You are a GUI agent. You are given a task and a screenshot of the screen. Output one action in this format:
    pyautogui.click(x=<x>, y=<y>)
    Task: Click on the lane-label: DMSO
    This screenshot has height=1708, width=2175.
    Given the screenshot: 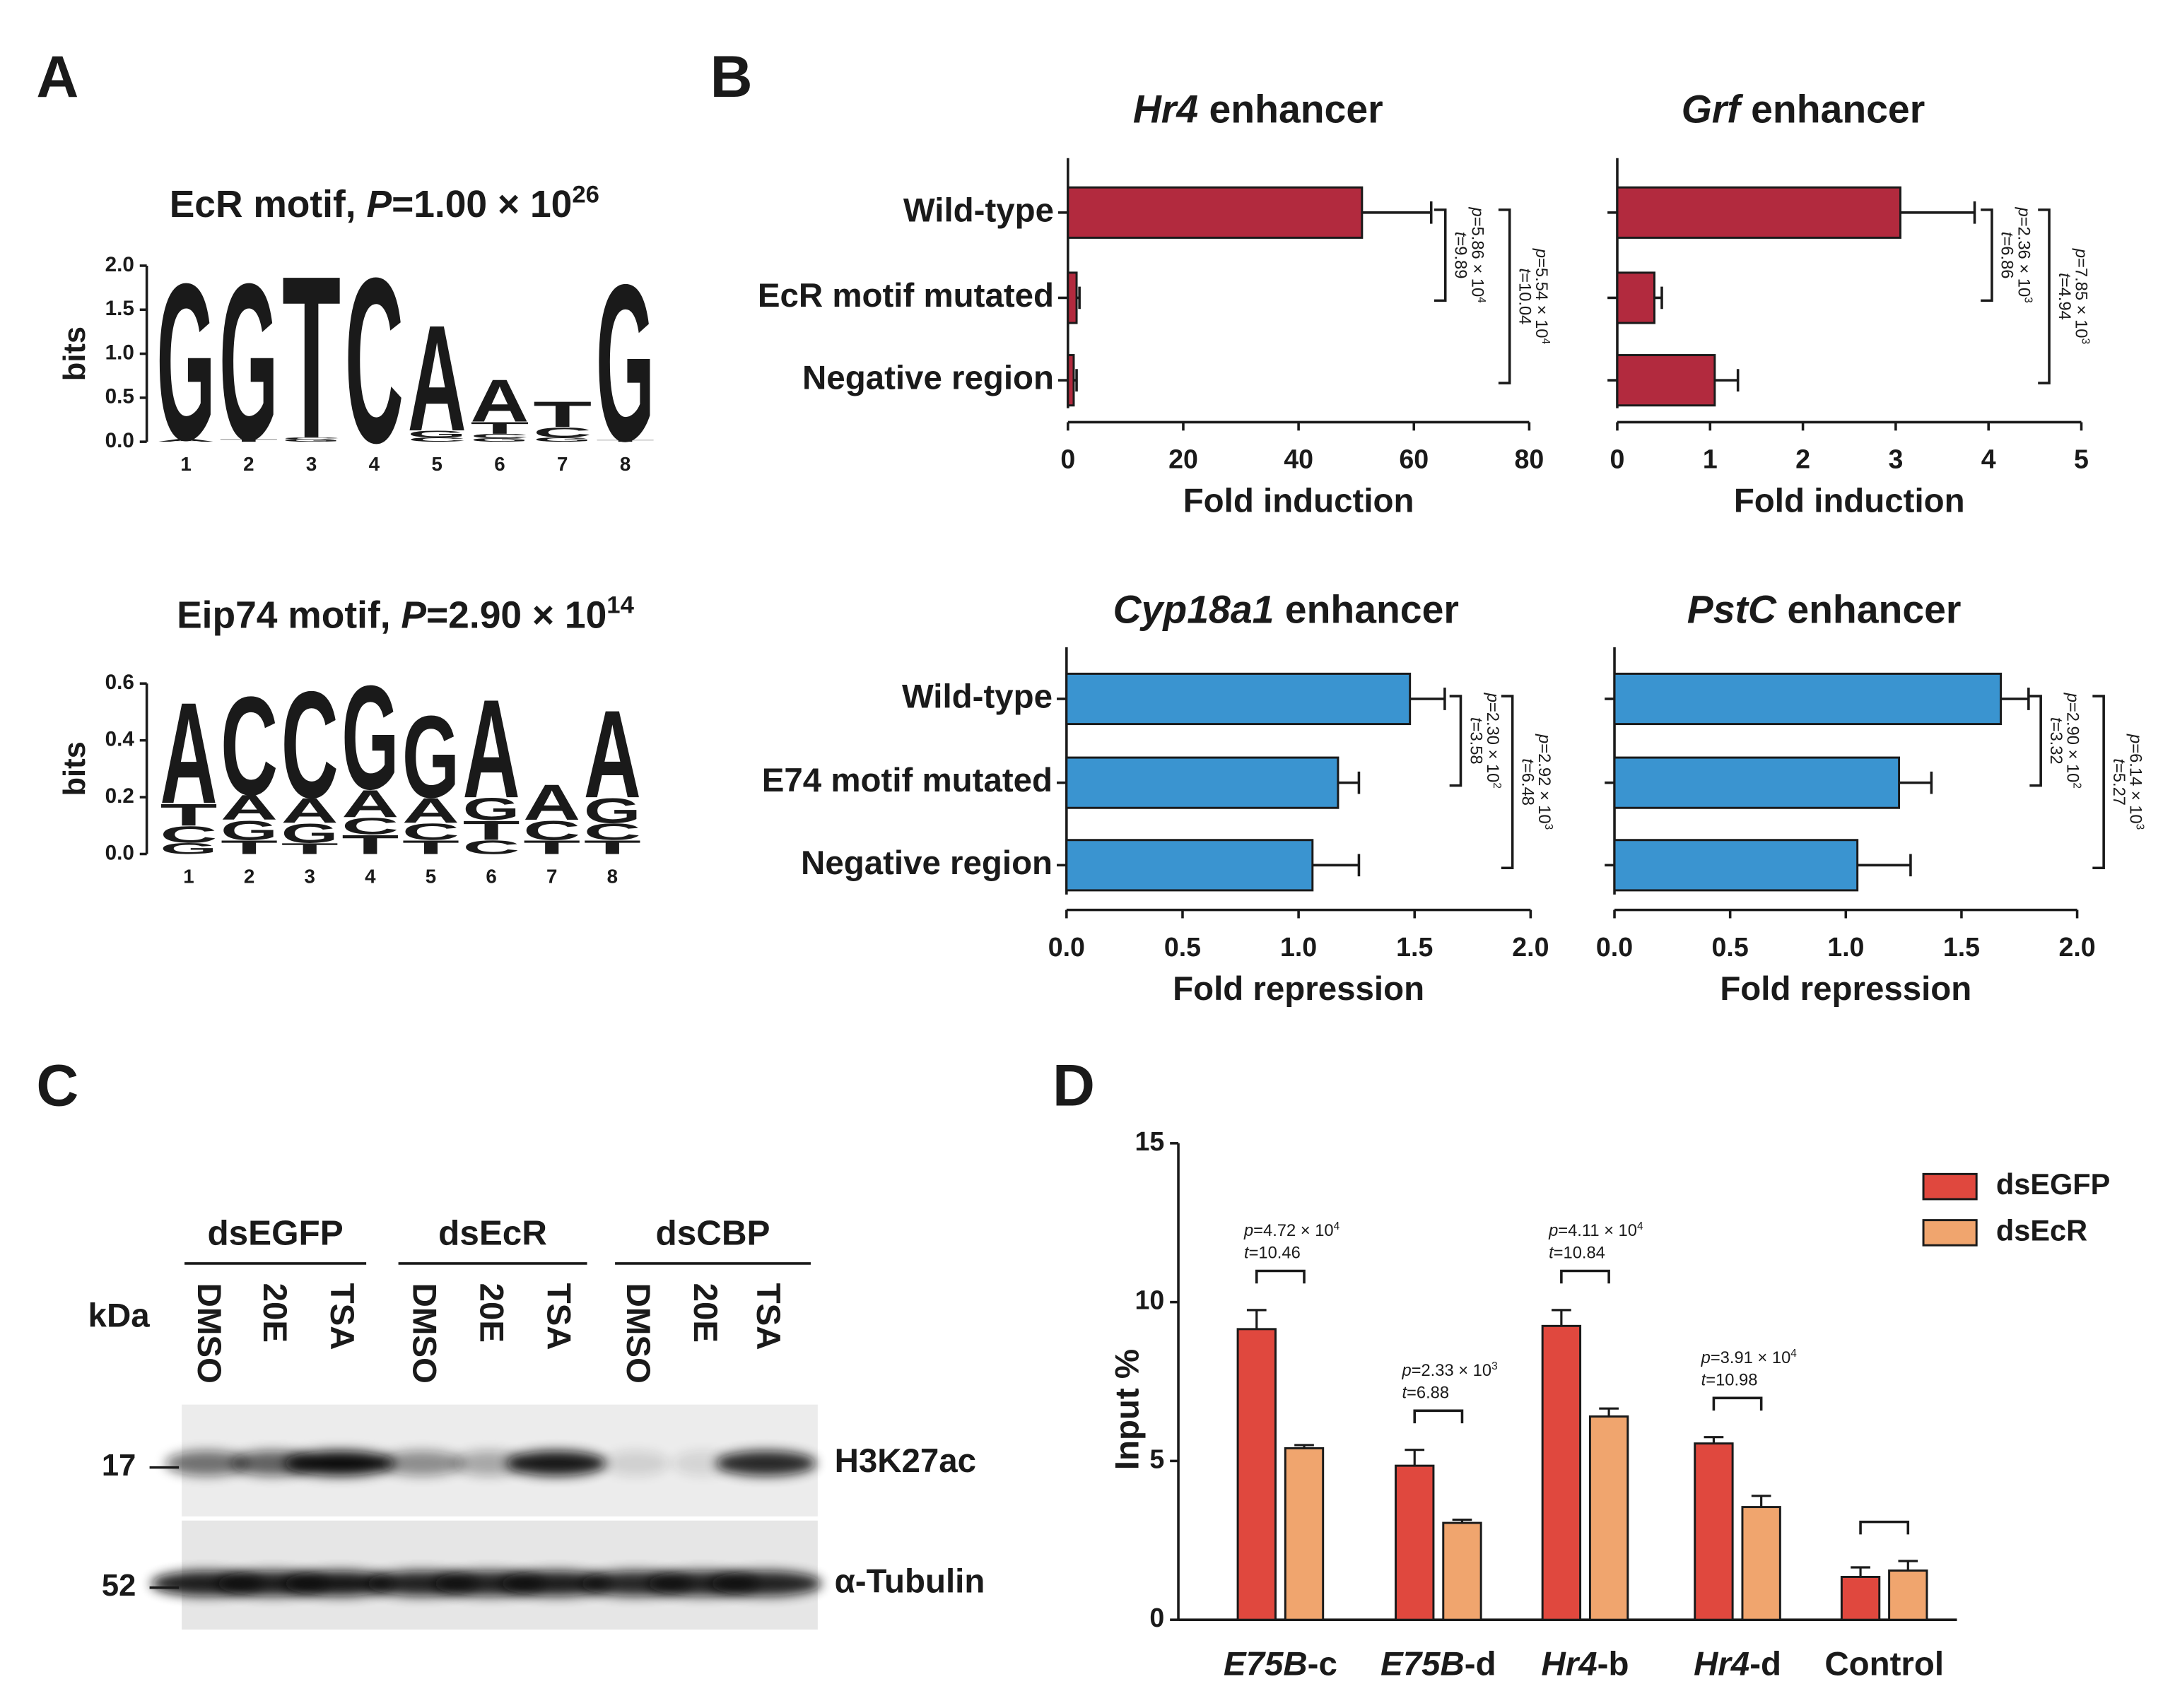 What is the action you would take?
    pyautogui.click(x=209, y=1333)
    